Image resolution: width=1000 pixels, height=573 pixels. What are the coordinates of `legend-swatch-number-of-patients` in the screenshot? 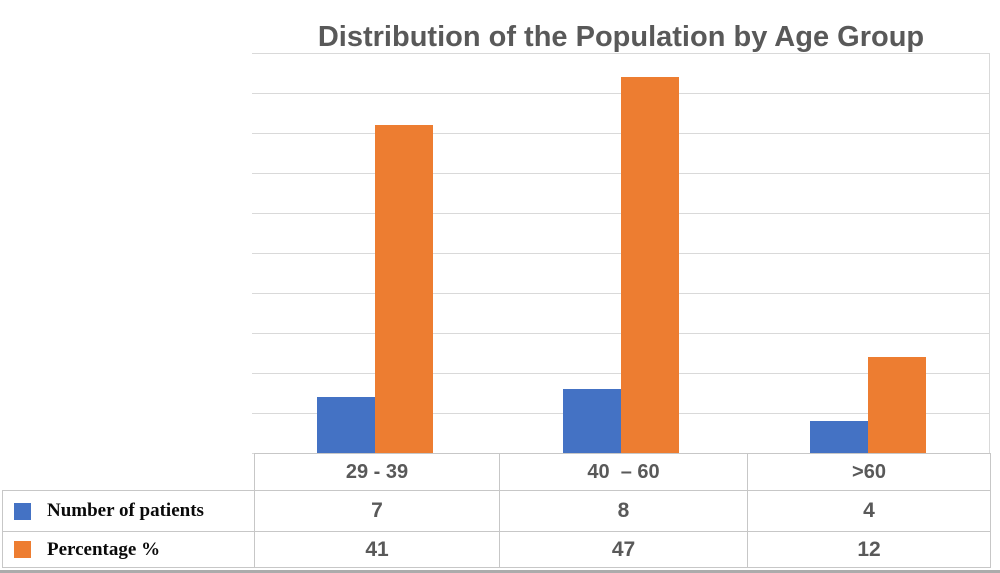 It's located at (22, 511).